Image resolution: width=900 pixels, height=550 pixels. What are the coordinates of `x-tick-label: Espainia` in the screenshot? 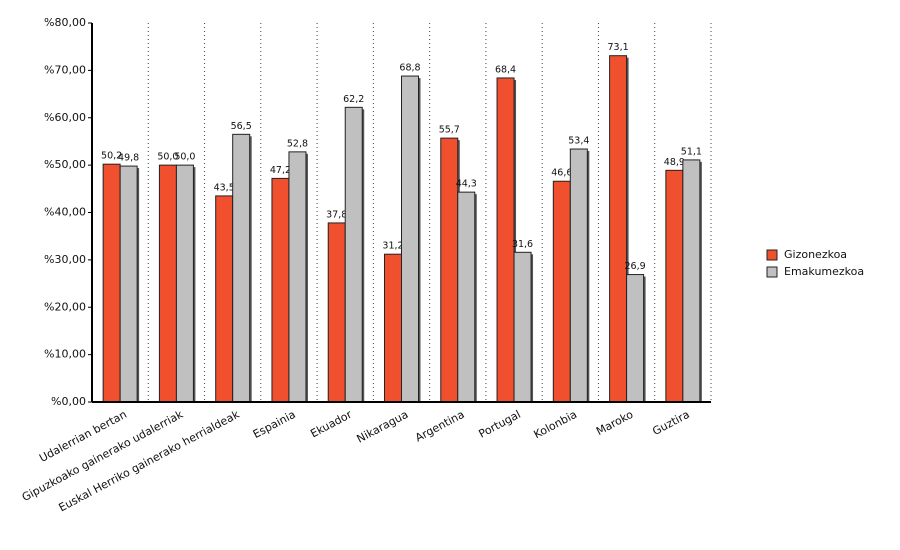 It's located at (274, 424).